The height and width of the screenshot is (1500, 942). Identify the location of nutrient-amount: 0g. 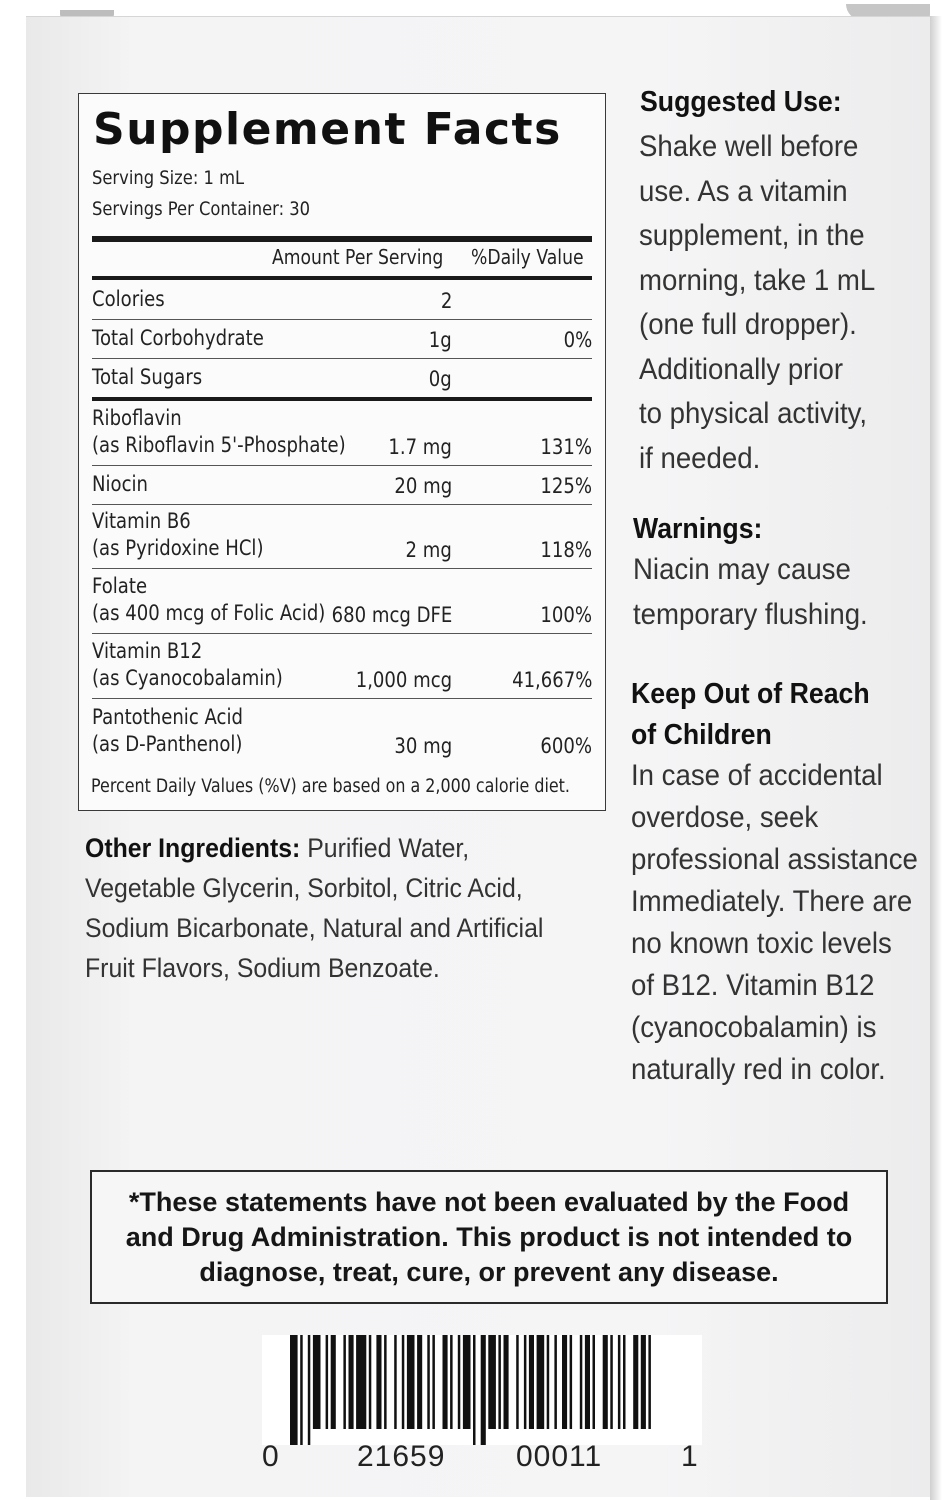
(440, 379).